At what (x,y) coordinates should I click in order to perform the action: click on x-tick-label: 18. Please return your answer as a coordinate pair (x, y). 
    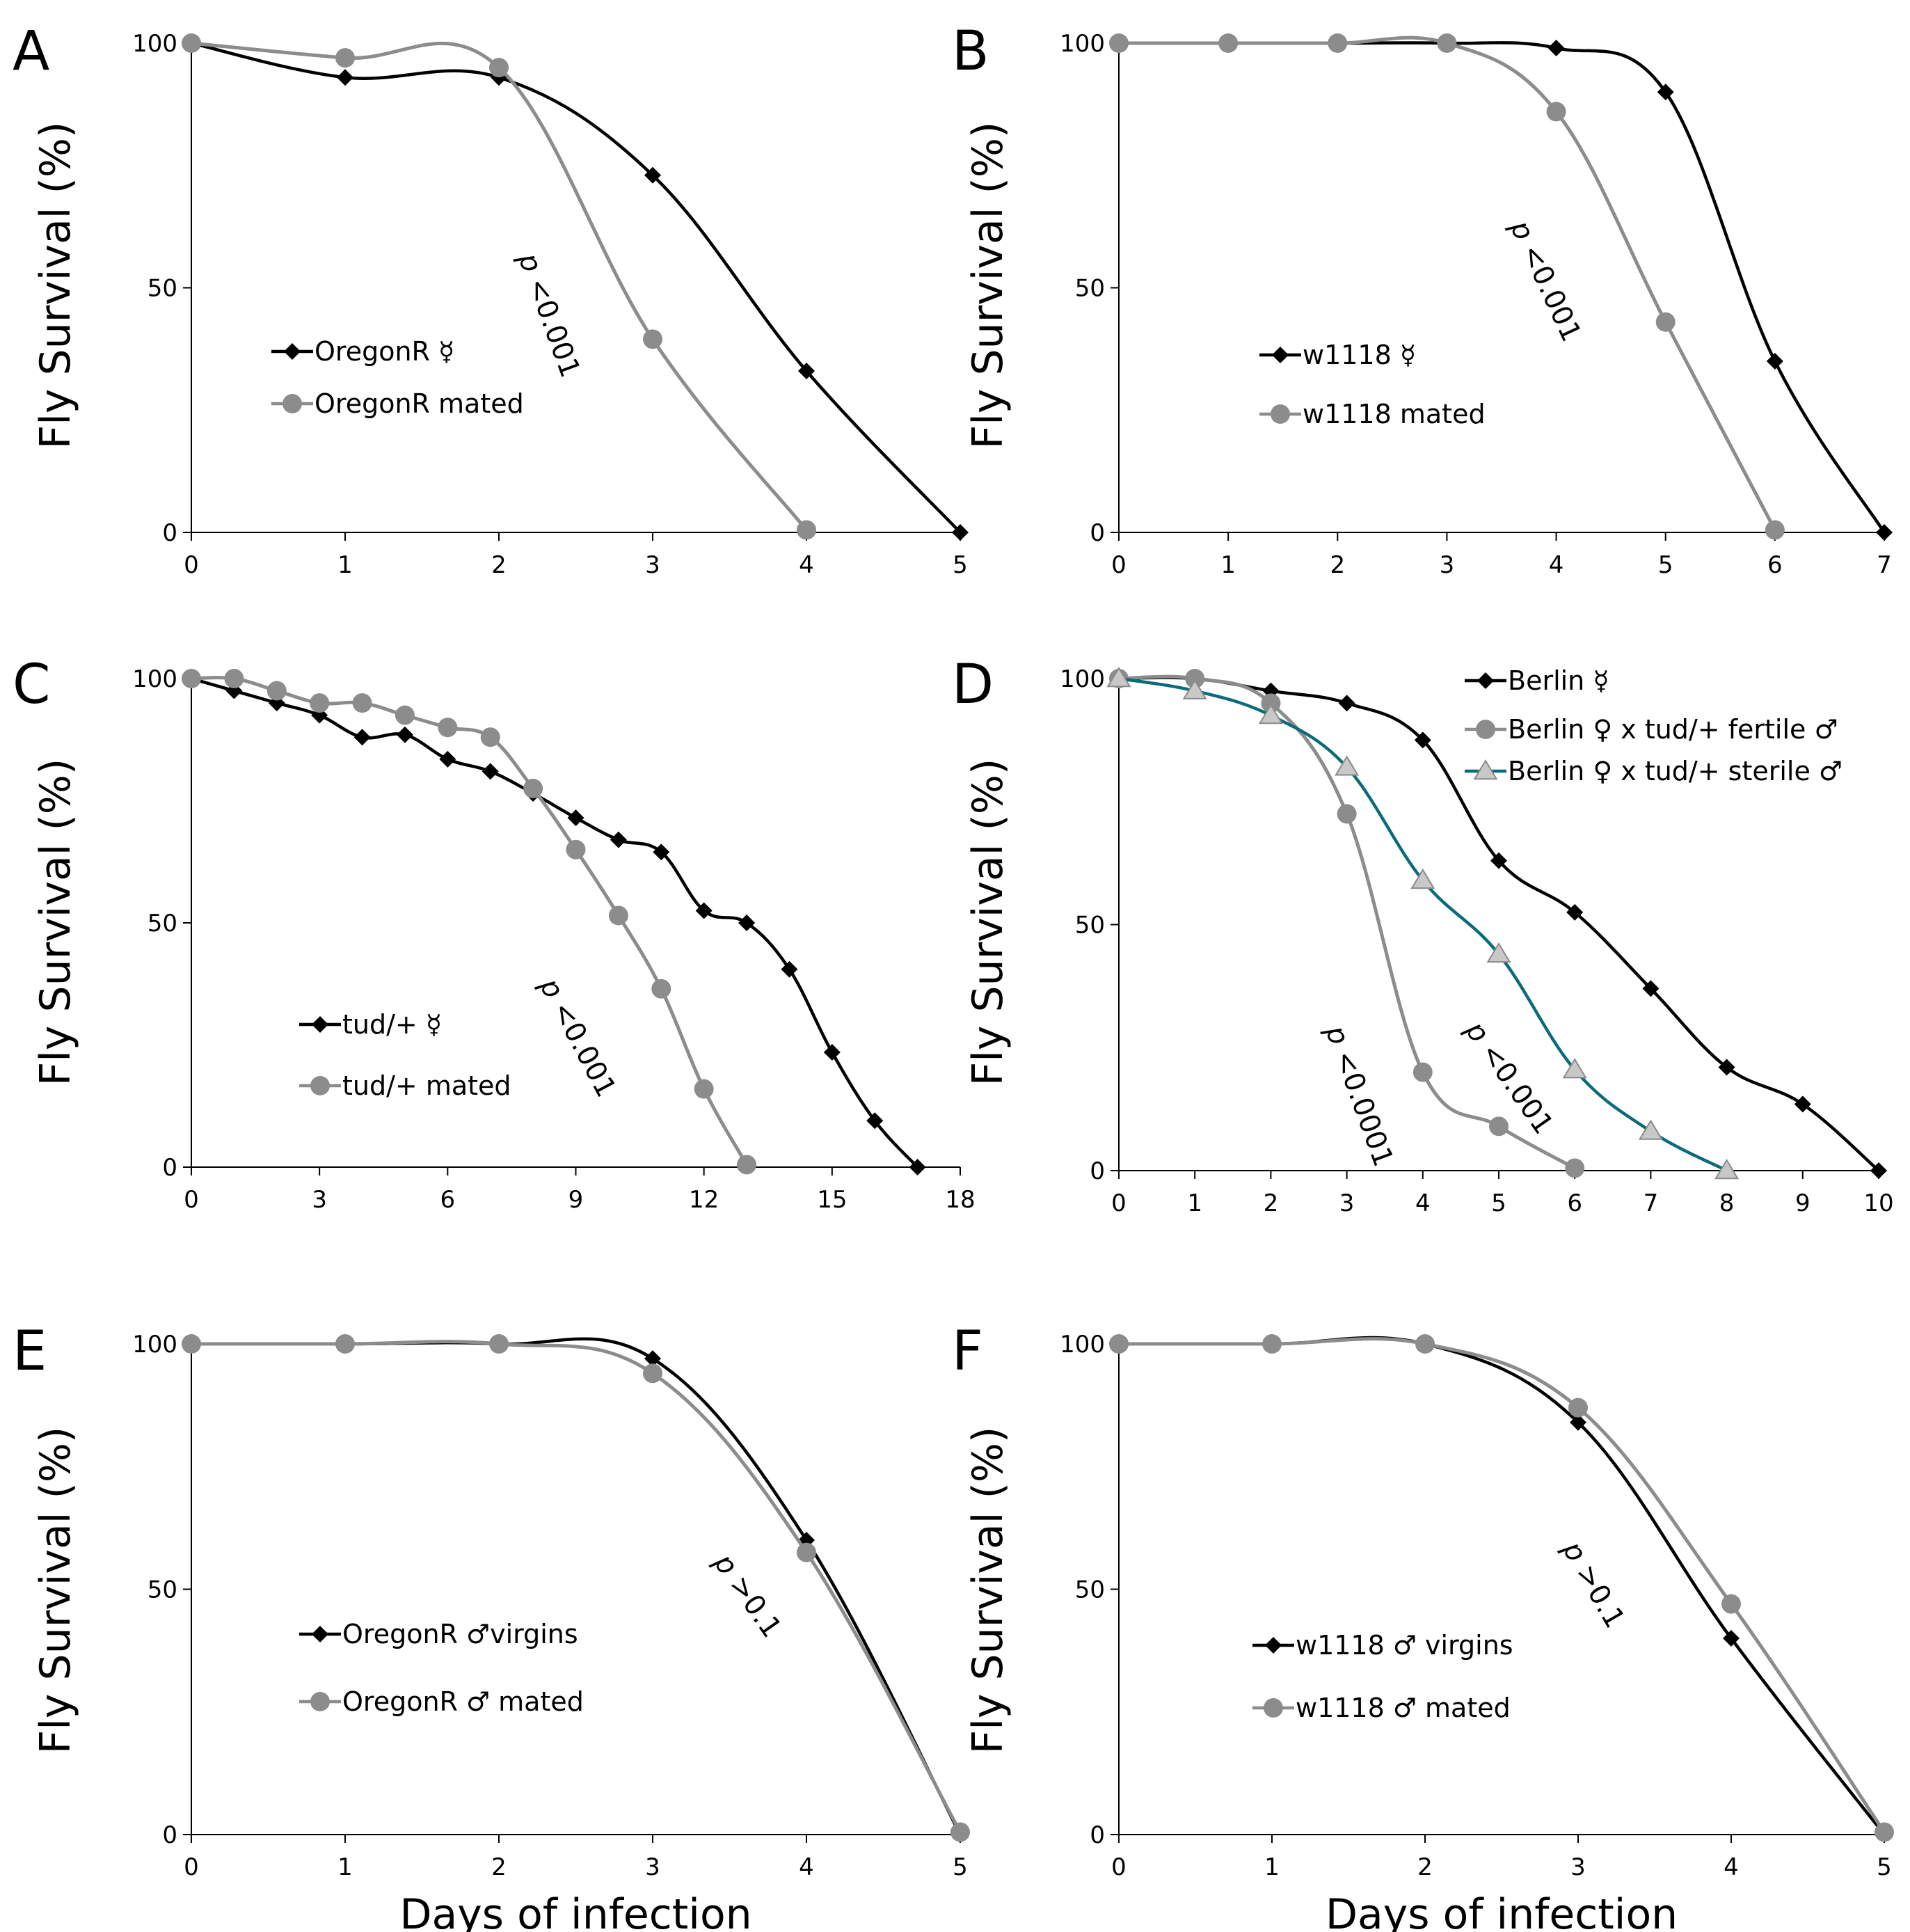
    Looking at the image, I should click on (960, 1200).